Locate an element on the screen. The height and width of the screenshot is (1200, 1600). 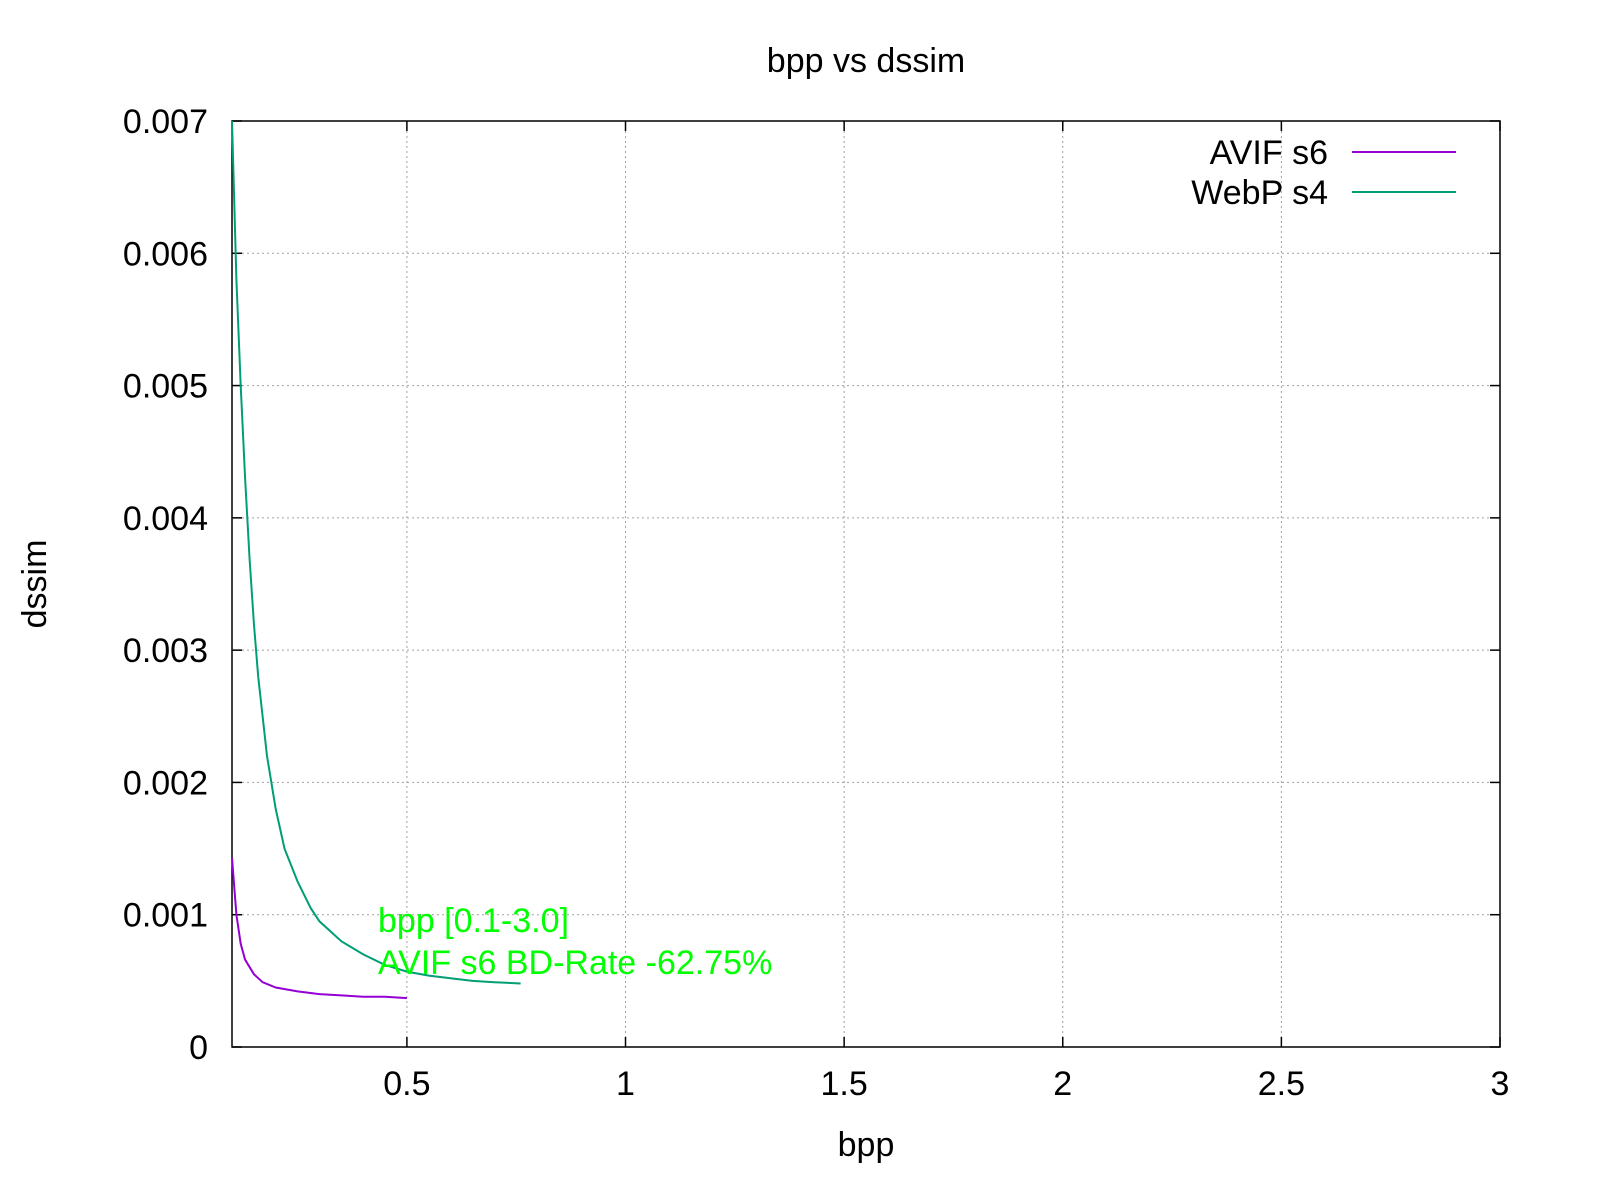
y-tick-label: 0.005 is located at coordinates (165, 387).